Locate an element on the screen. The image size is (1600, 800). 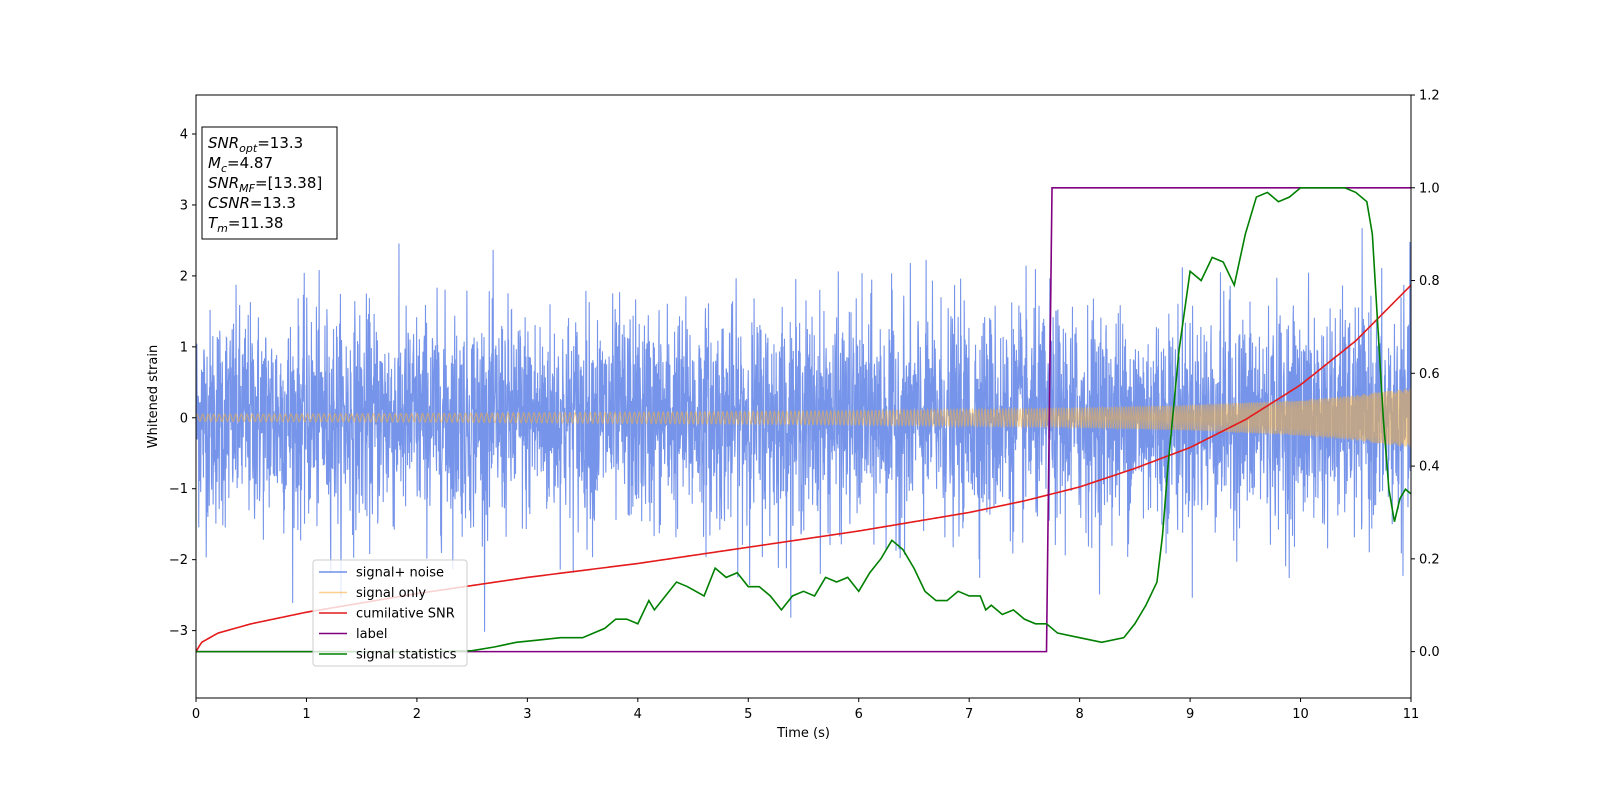
info-box-line: SNRopt=13.3 is located at coordinates (255, 144).